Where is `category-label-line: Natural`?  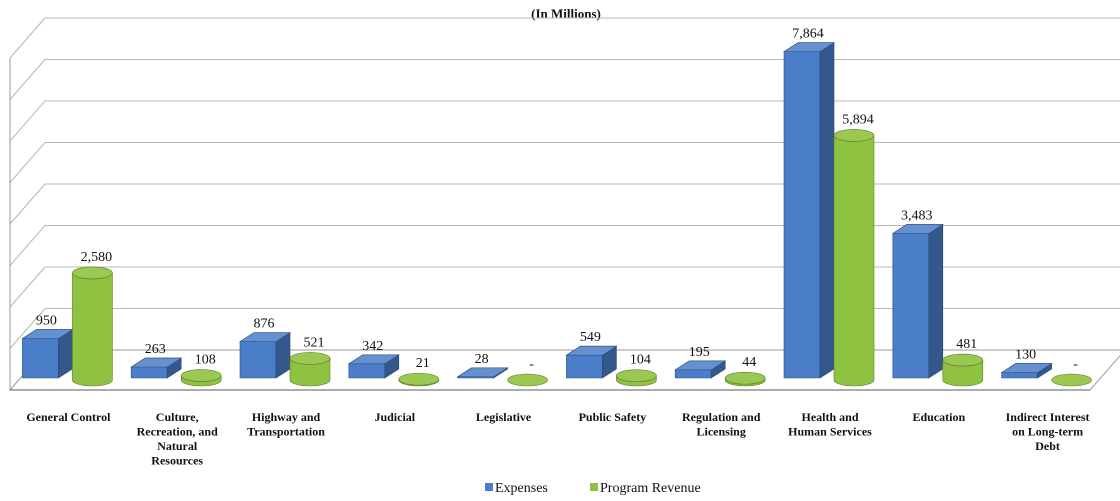
category-label-line: Natural is located at coordinates (177, 446).